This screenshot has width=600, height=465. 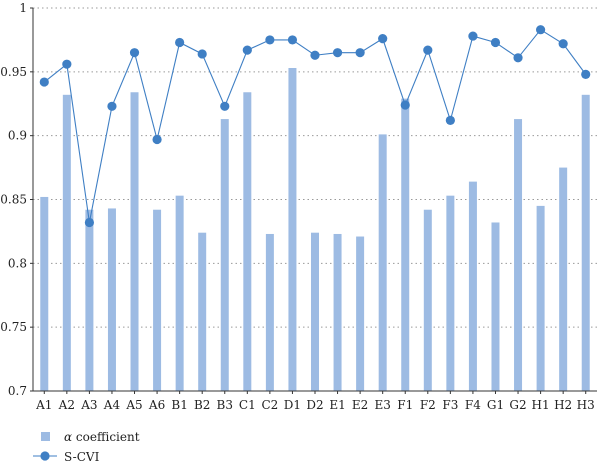 What do you see at coordinates (45, 436) in the screenshot?
I see `legend-bar-swatch` at bounding box center [45, 436].